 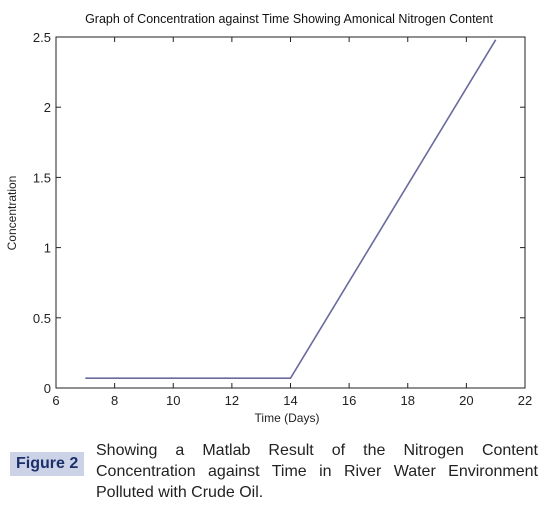 I want to click on y-tick-label: 1.5, so click(x=42, y=177).